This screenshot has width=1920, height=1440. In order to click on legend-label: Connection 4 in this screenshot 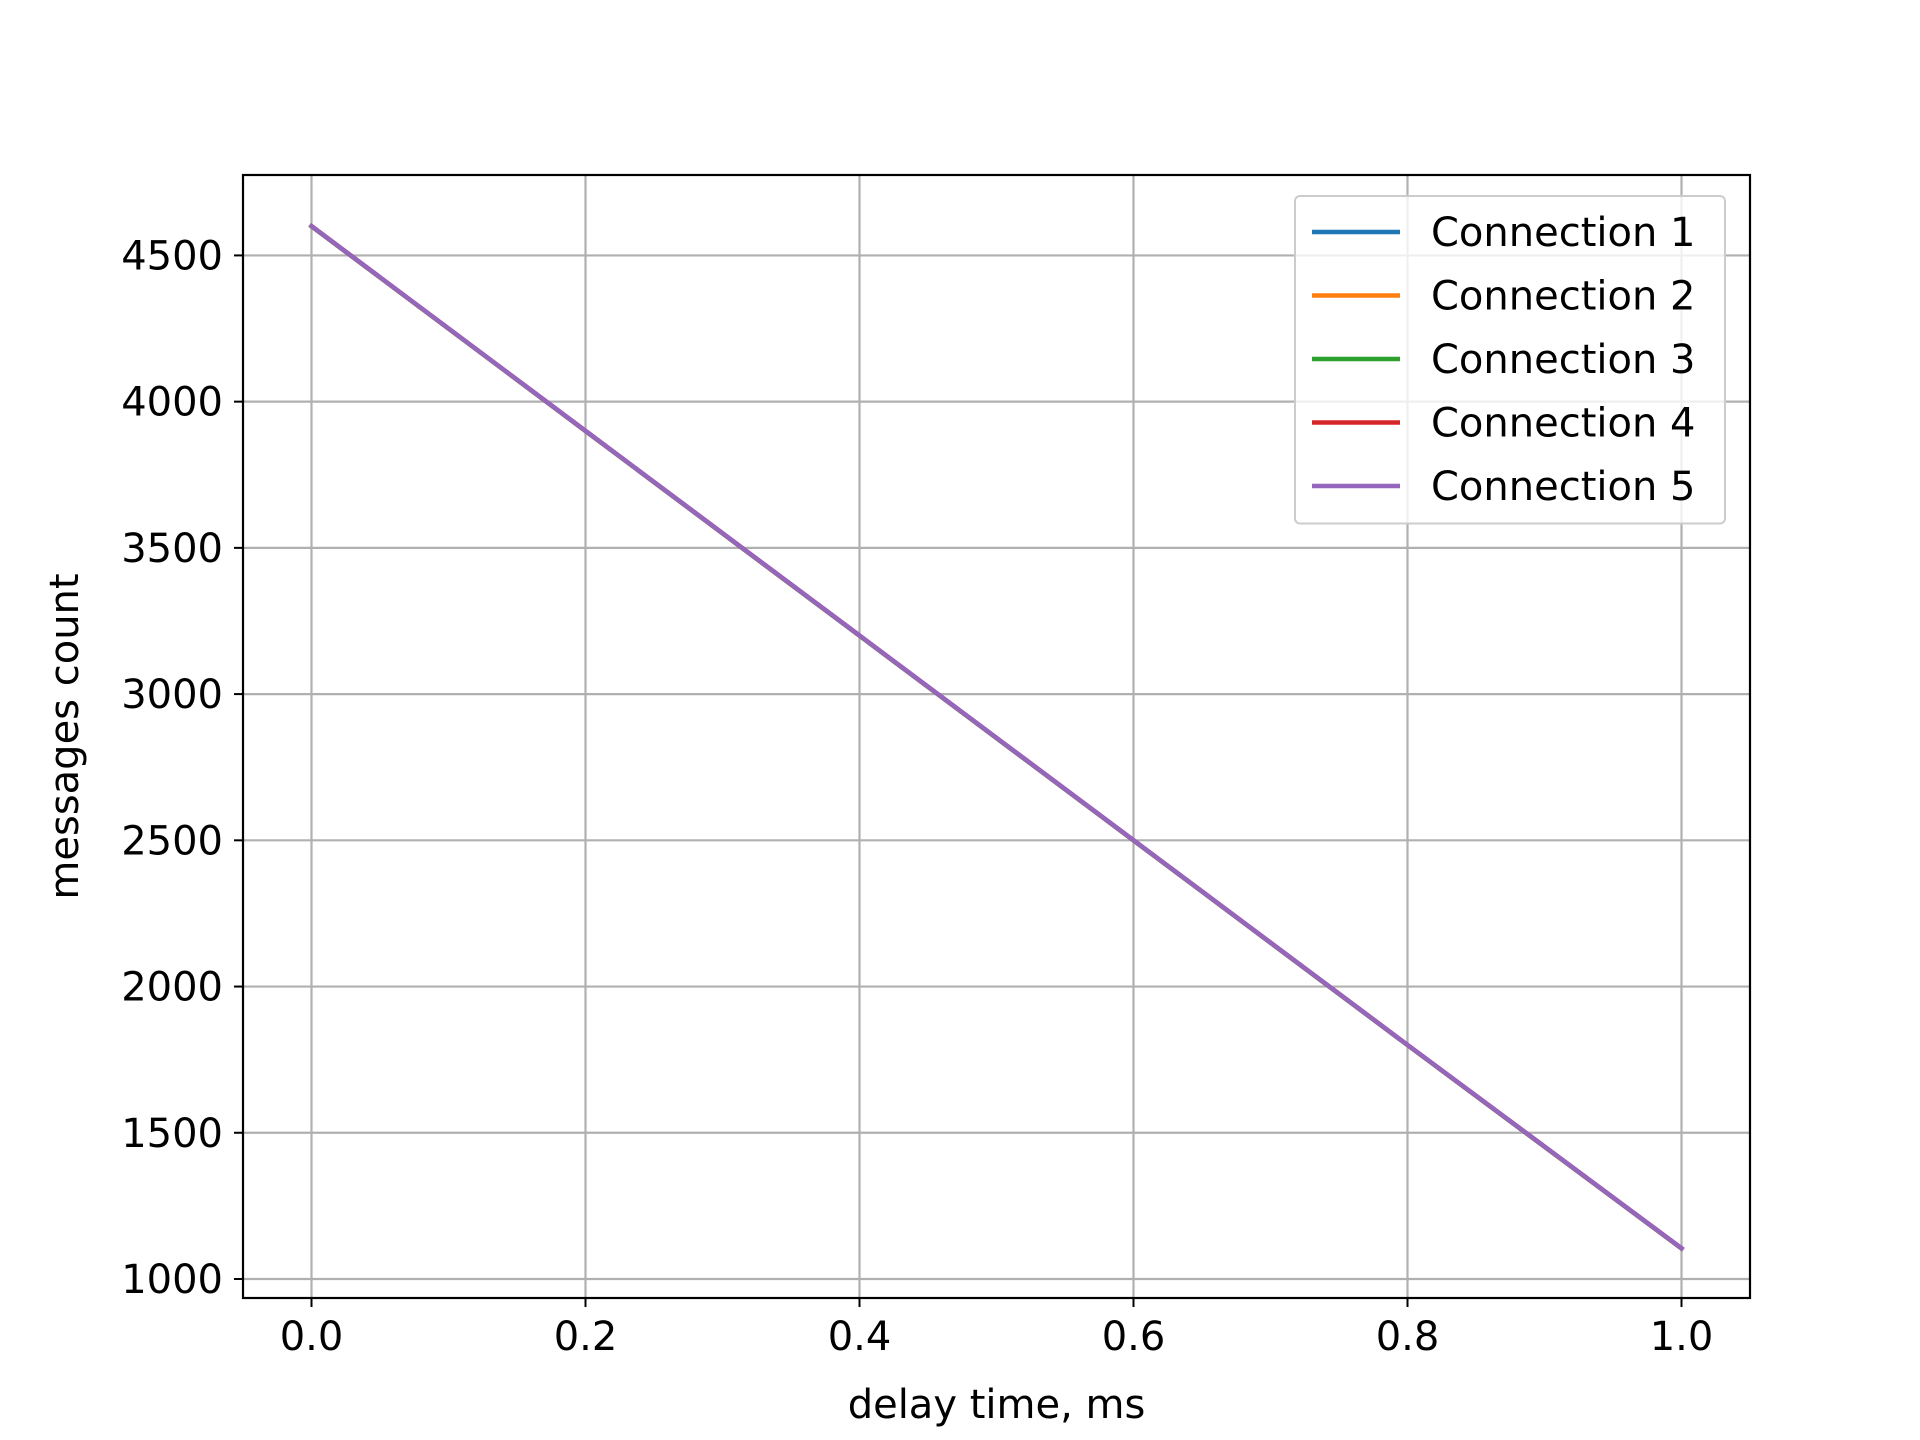, I will do `click(1563, 424)`.